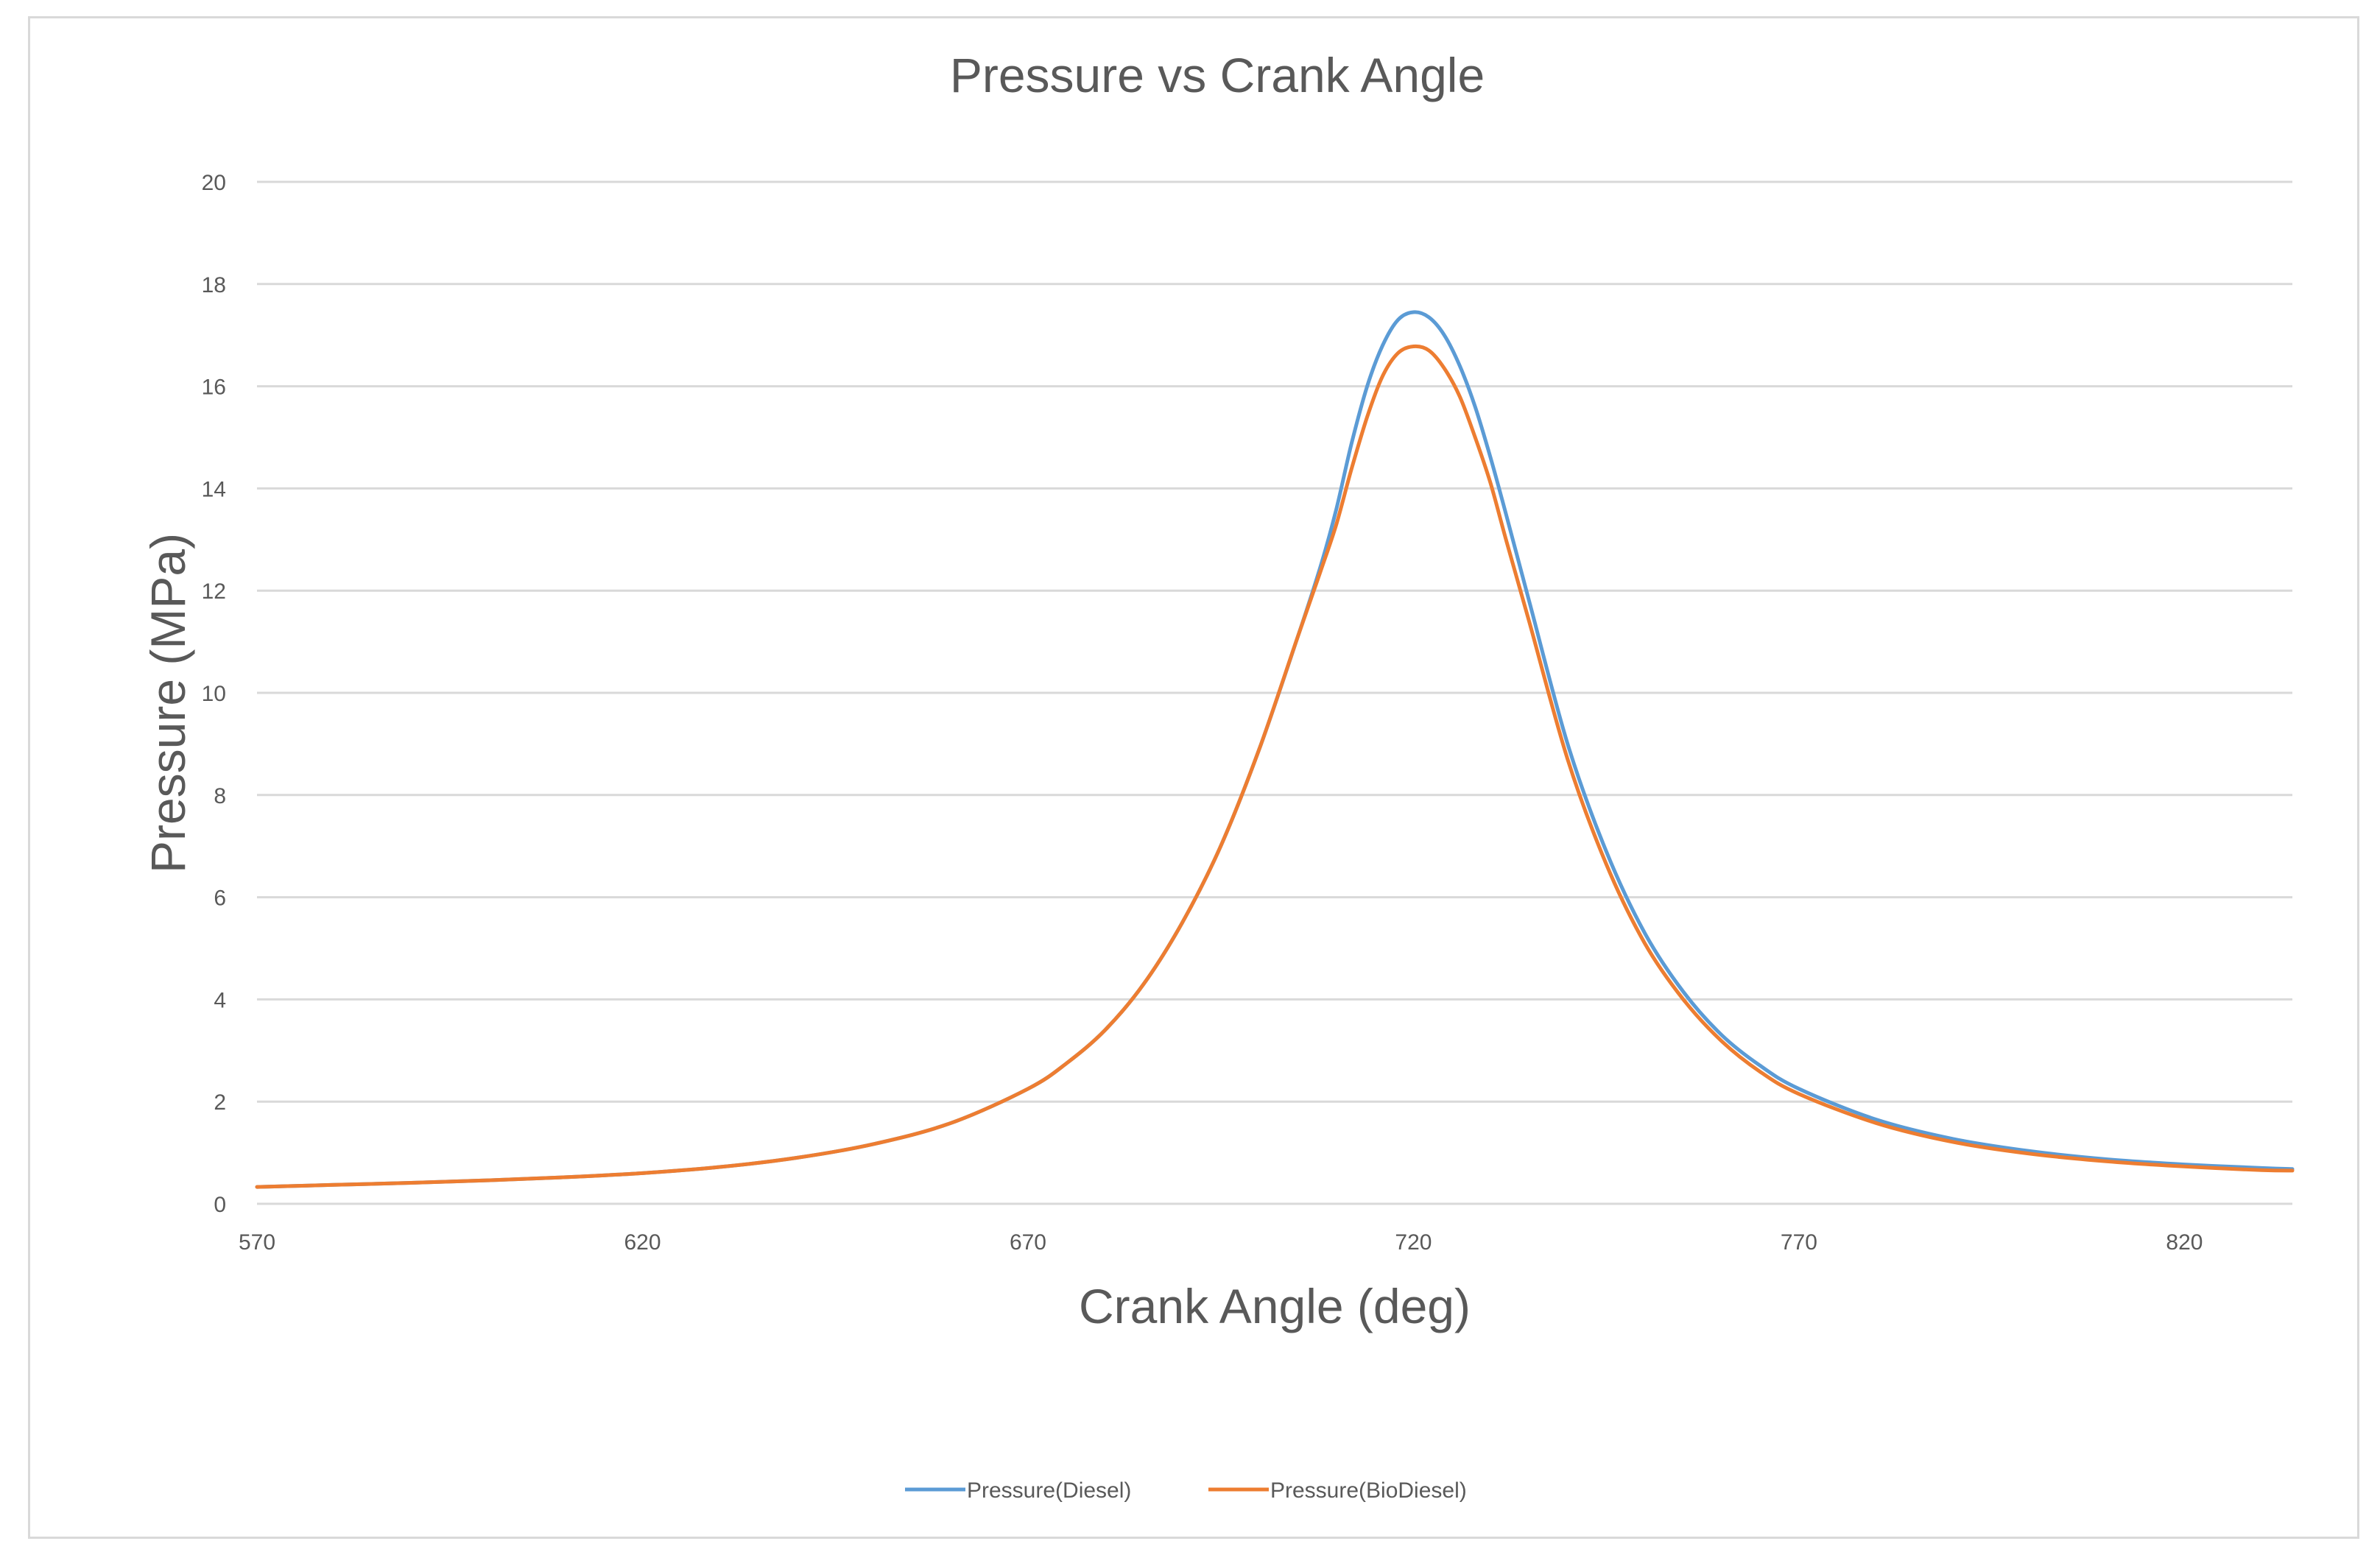 Image resolution: width=2380 pixels, height=1555 pixels. I want to click on legend-label-biodiesel: Pressure(BioDiesel), so click(1368, 1491).